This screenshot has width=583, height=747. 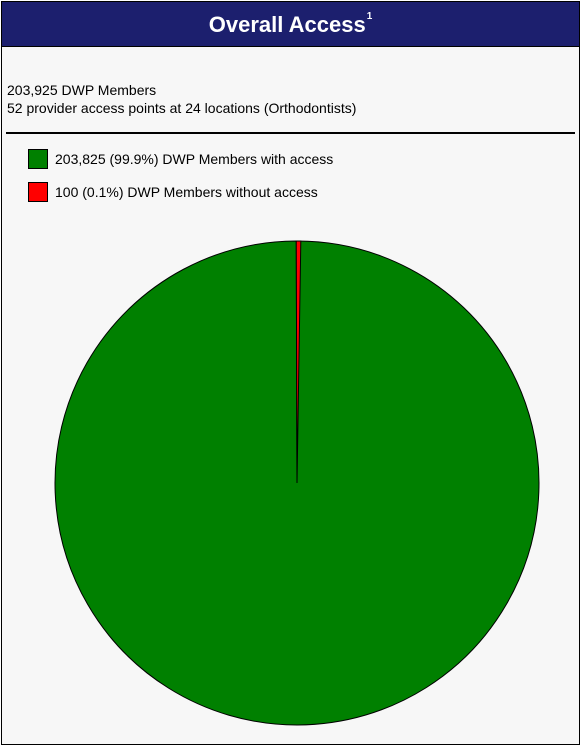 I want to click on pie-slice-without-access, so click(x=298, y=362).